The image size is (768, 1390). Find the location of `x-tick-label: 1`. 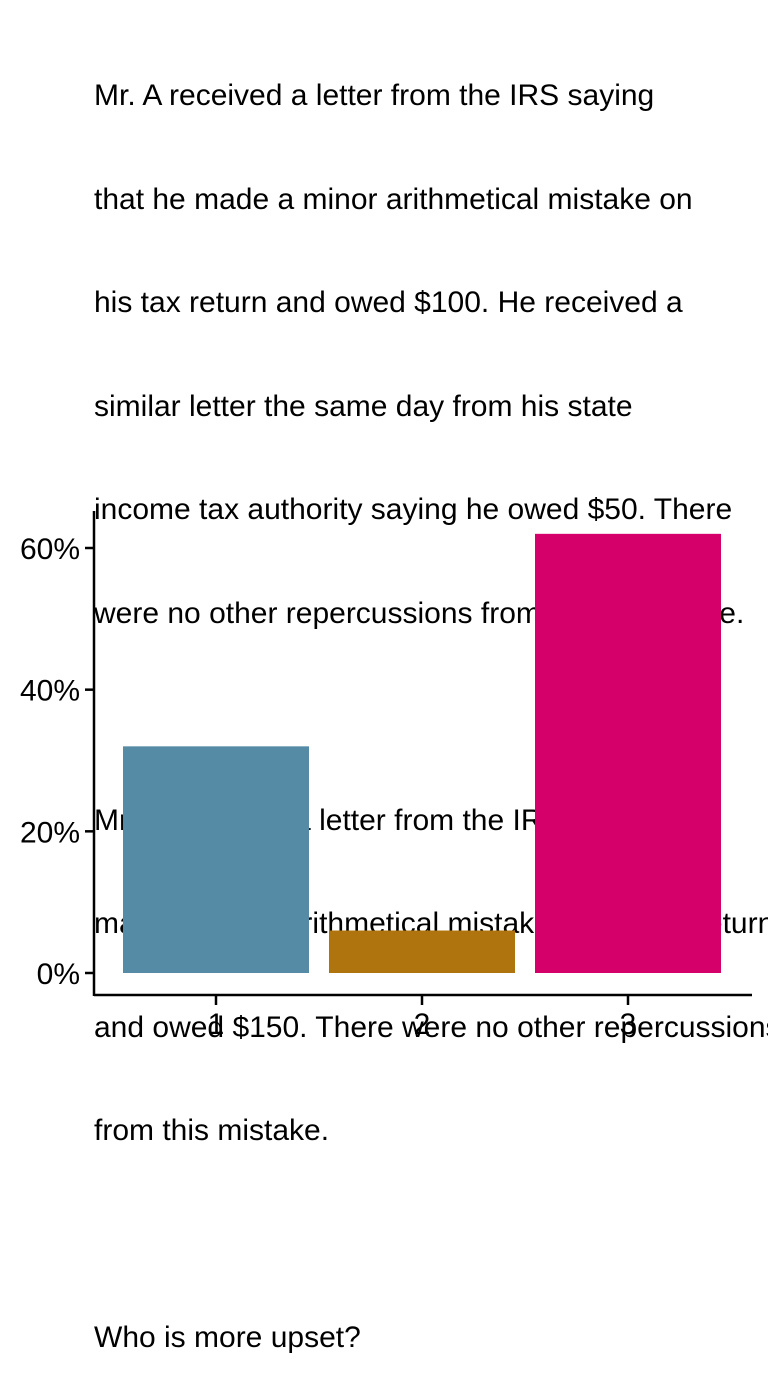

x-tick-label: 1 is located at coordinates (216, 1024).